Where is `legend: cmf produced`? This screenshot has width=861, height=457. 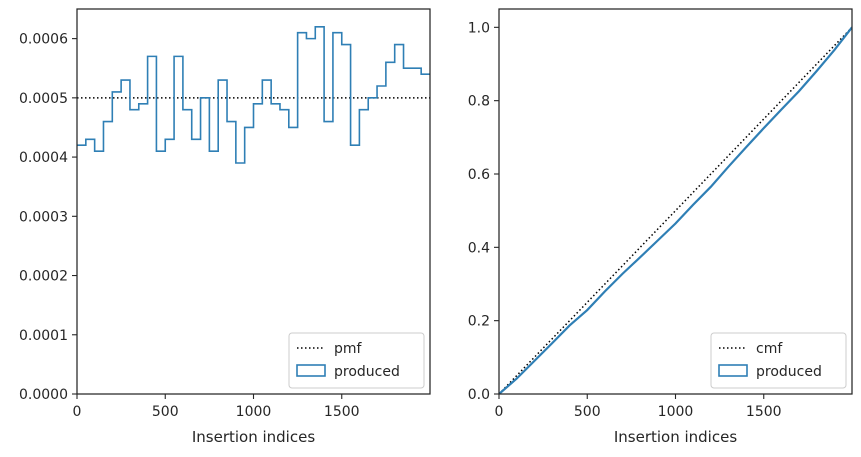
legend: cmf produced is located at coordinates (778, 360).